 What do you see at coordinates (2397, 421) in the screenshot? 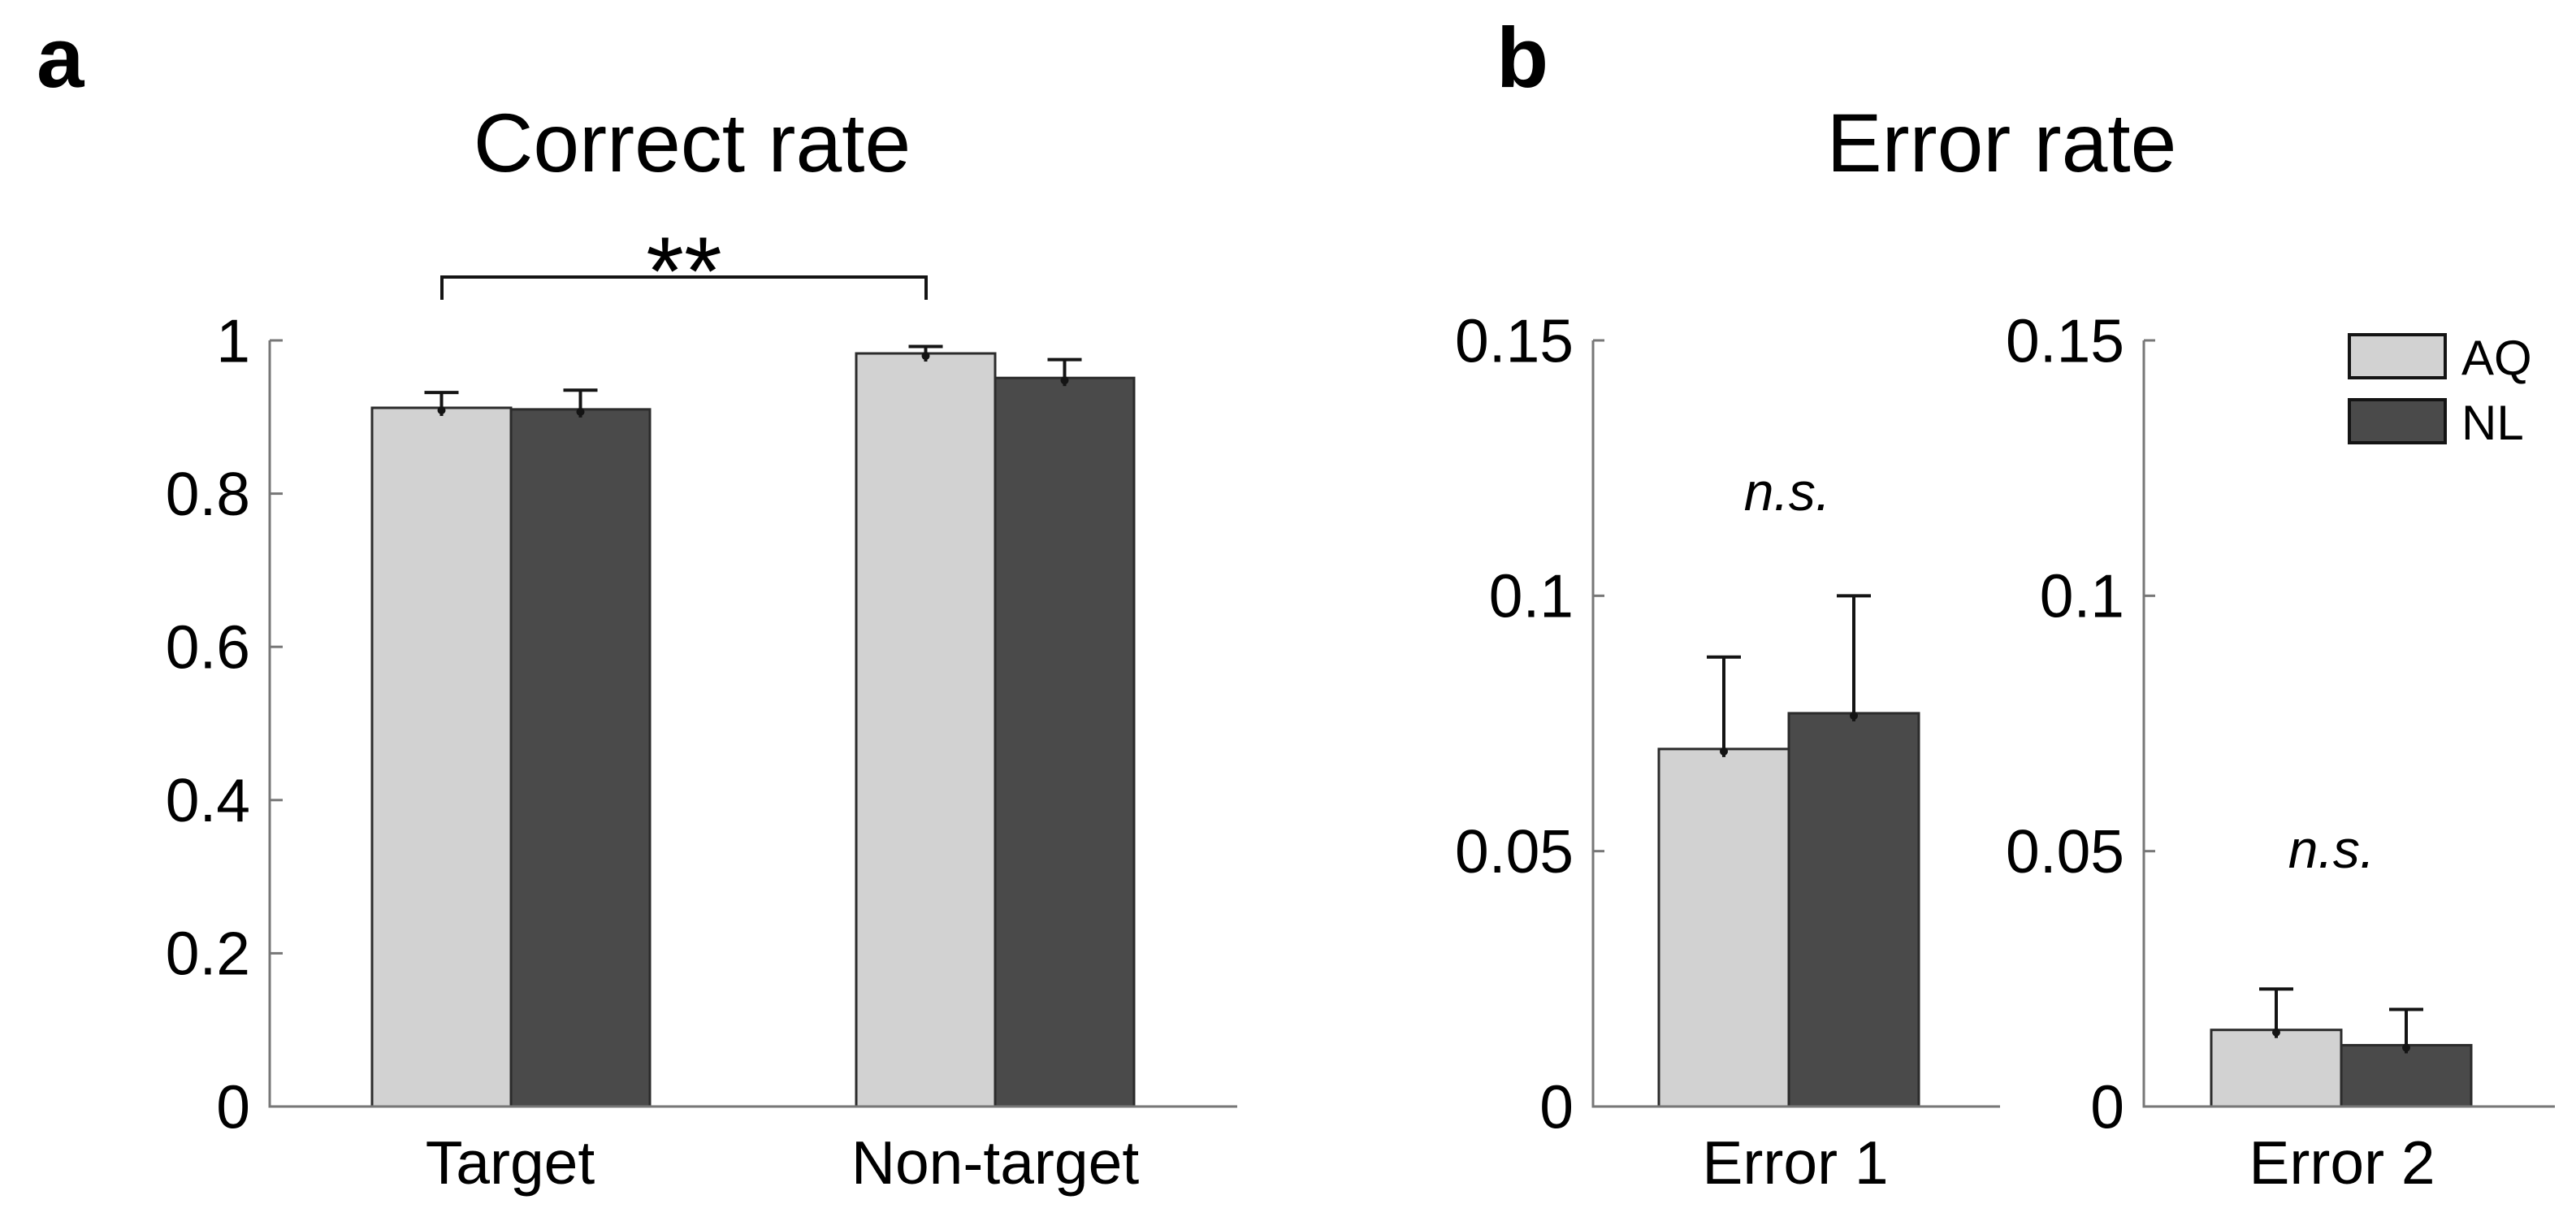
I see `legend-swatch-nl` at bounding box center [2397, 421].